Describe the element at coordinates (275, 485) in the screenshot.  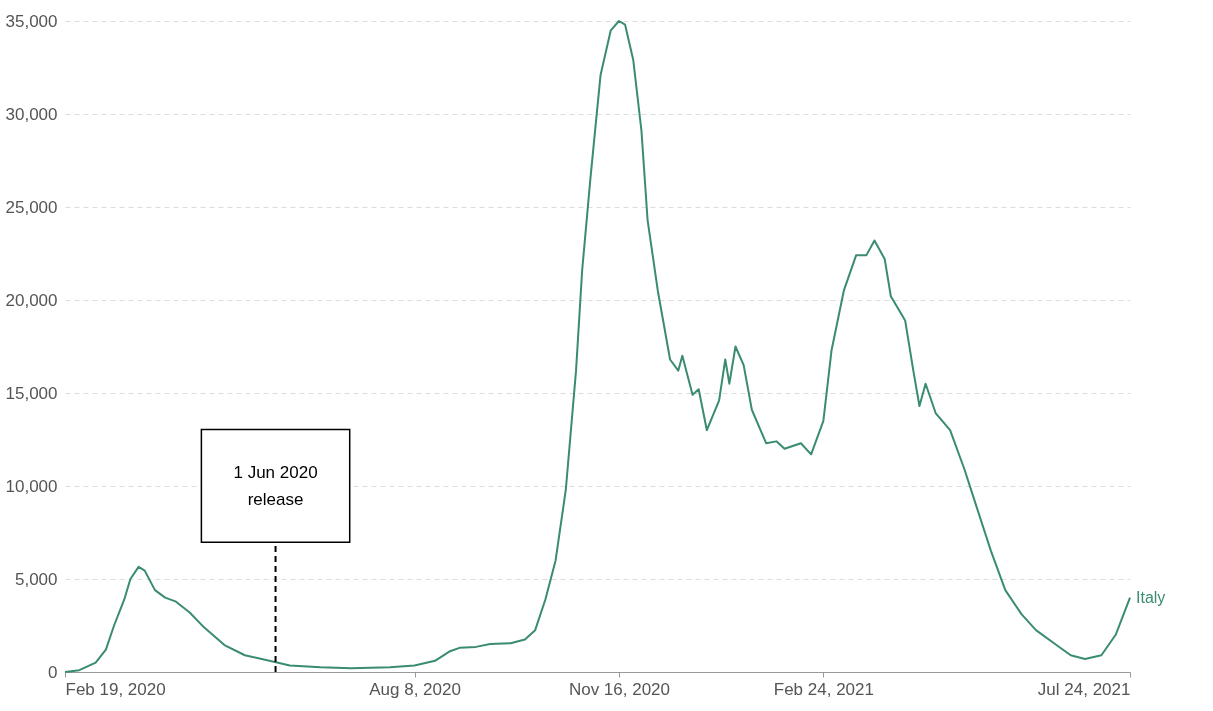
I see `ref-line-label: 1 Jun 2020 release` at that location.